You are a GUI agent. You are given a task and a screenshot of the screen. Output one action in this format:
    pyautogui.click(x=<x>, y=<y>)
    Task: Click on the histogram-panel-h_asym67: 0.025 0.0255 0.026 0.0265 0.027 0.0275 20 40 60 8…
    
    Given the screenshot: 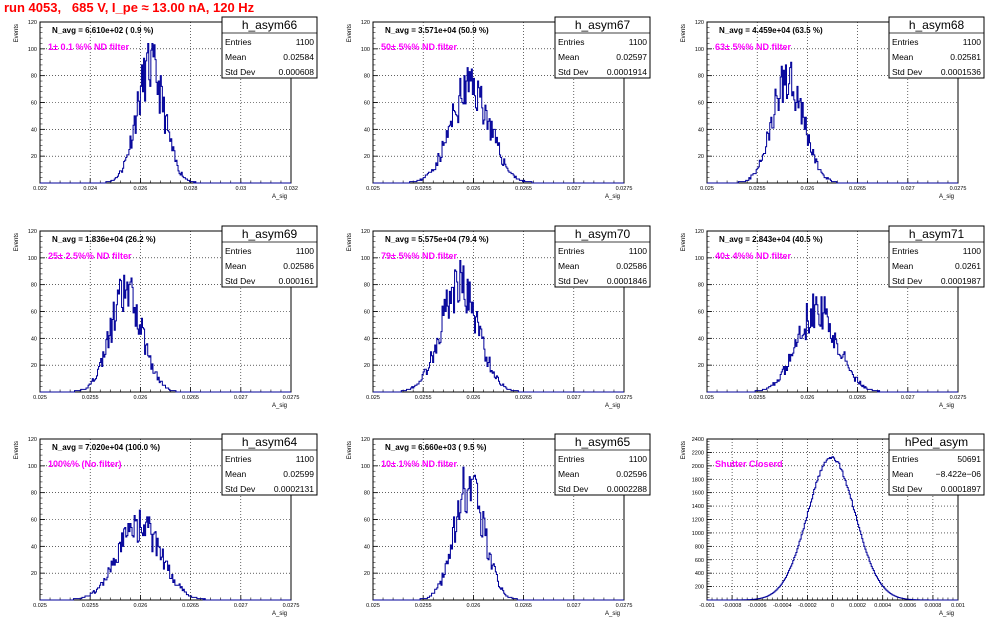 What is the action you would take?
    pyautogui.click(x=499, y=108)
    